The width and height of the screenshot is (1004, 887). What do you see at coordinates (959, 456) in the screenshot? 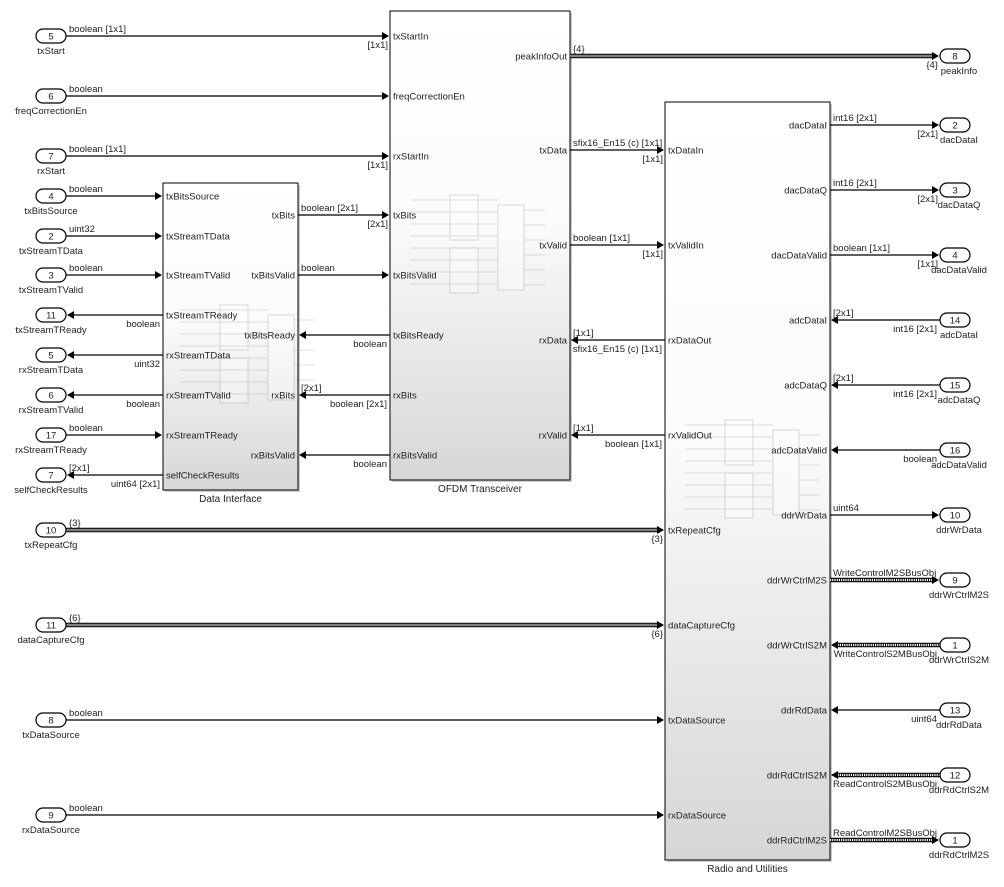
I see `inport-block: 16 adcDataValid` at bounding box center [959, 456].